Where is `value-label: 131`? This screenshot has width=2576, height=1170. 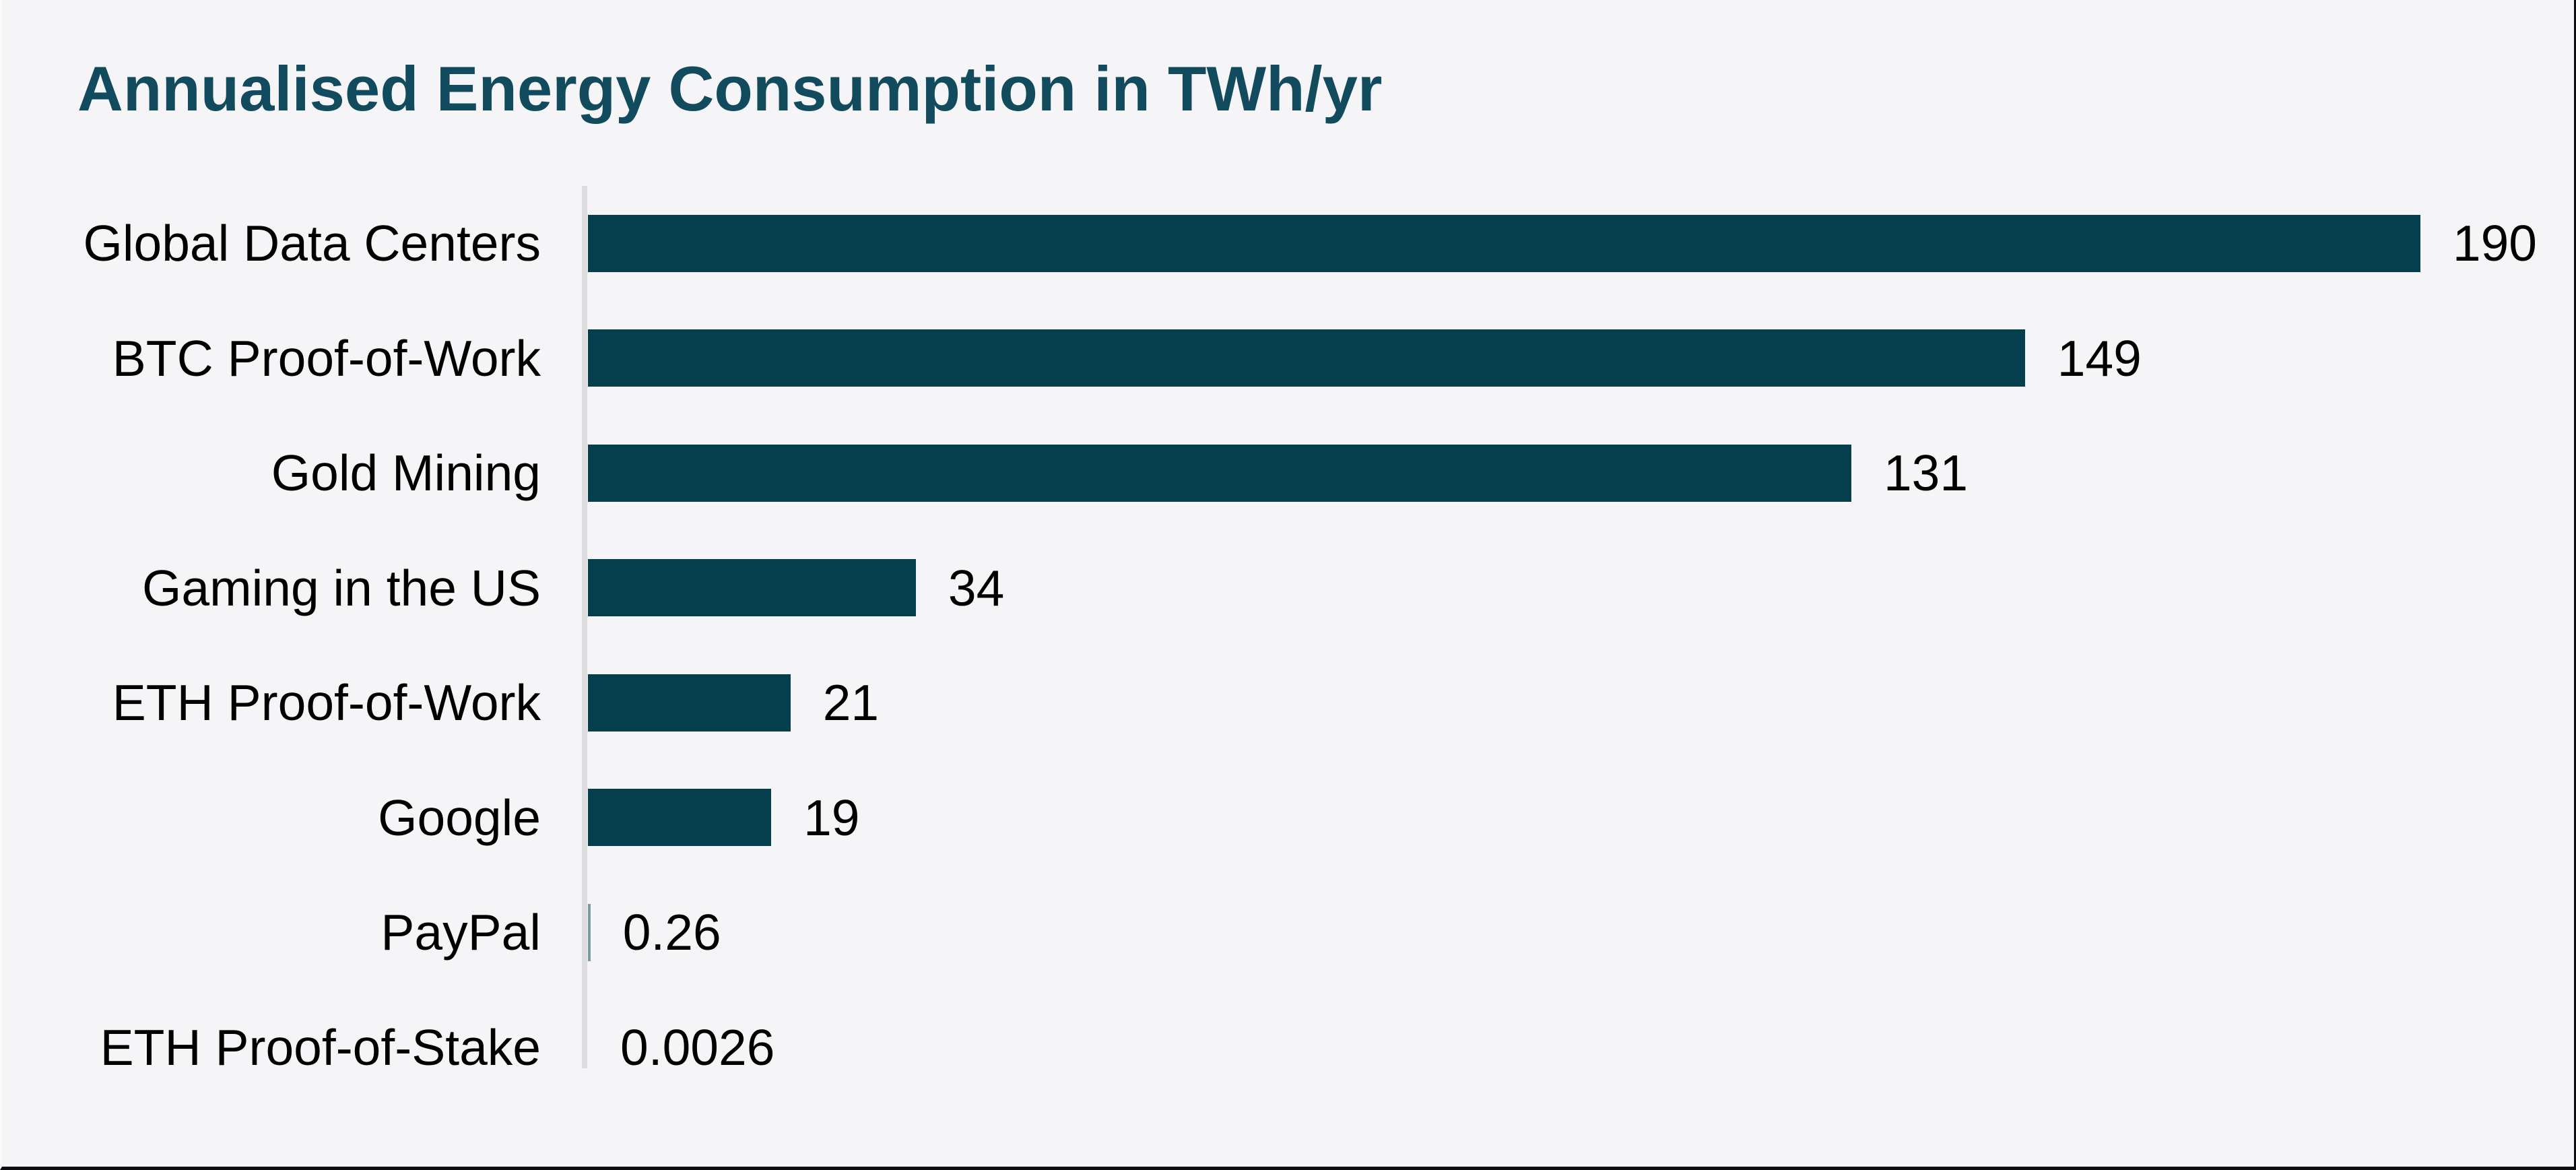 value-label: 131 is located at coordinates (1926, 473).